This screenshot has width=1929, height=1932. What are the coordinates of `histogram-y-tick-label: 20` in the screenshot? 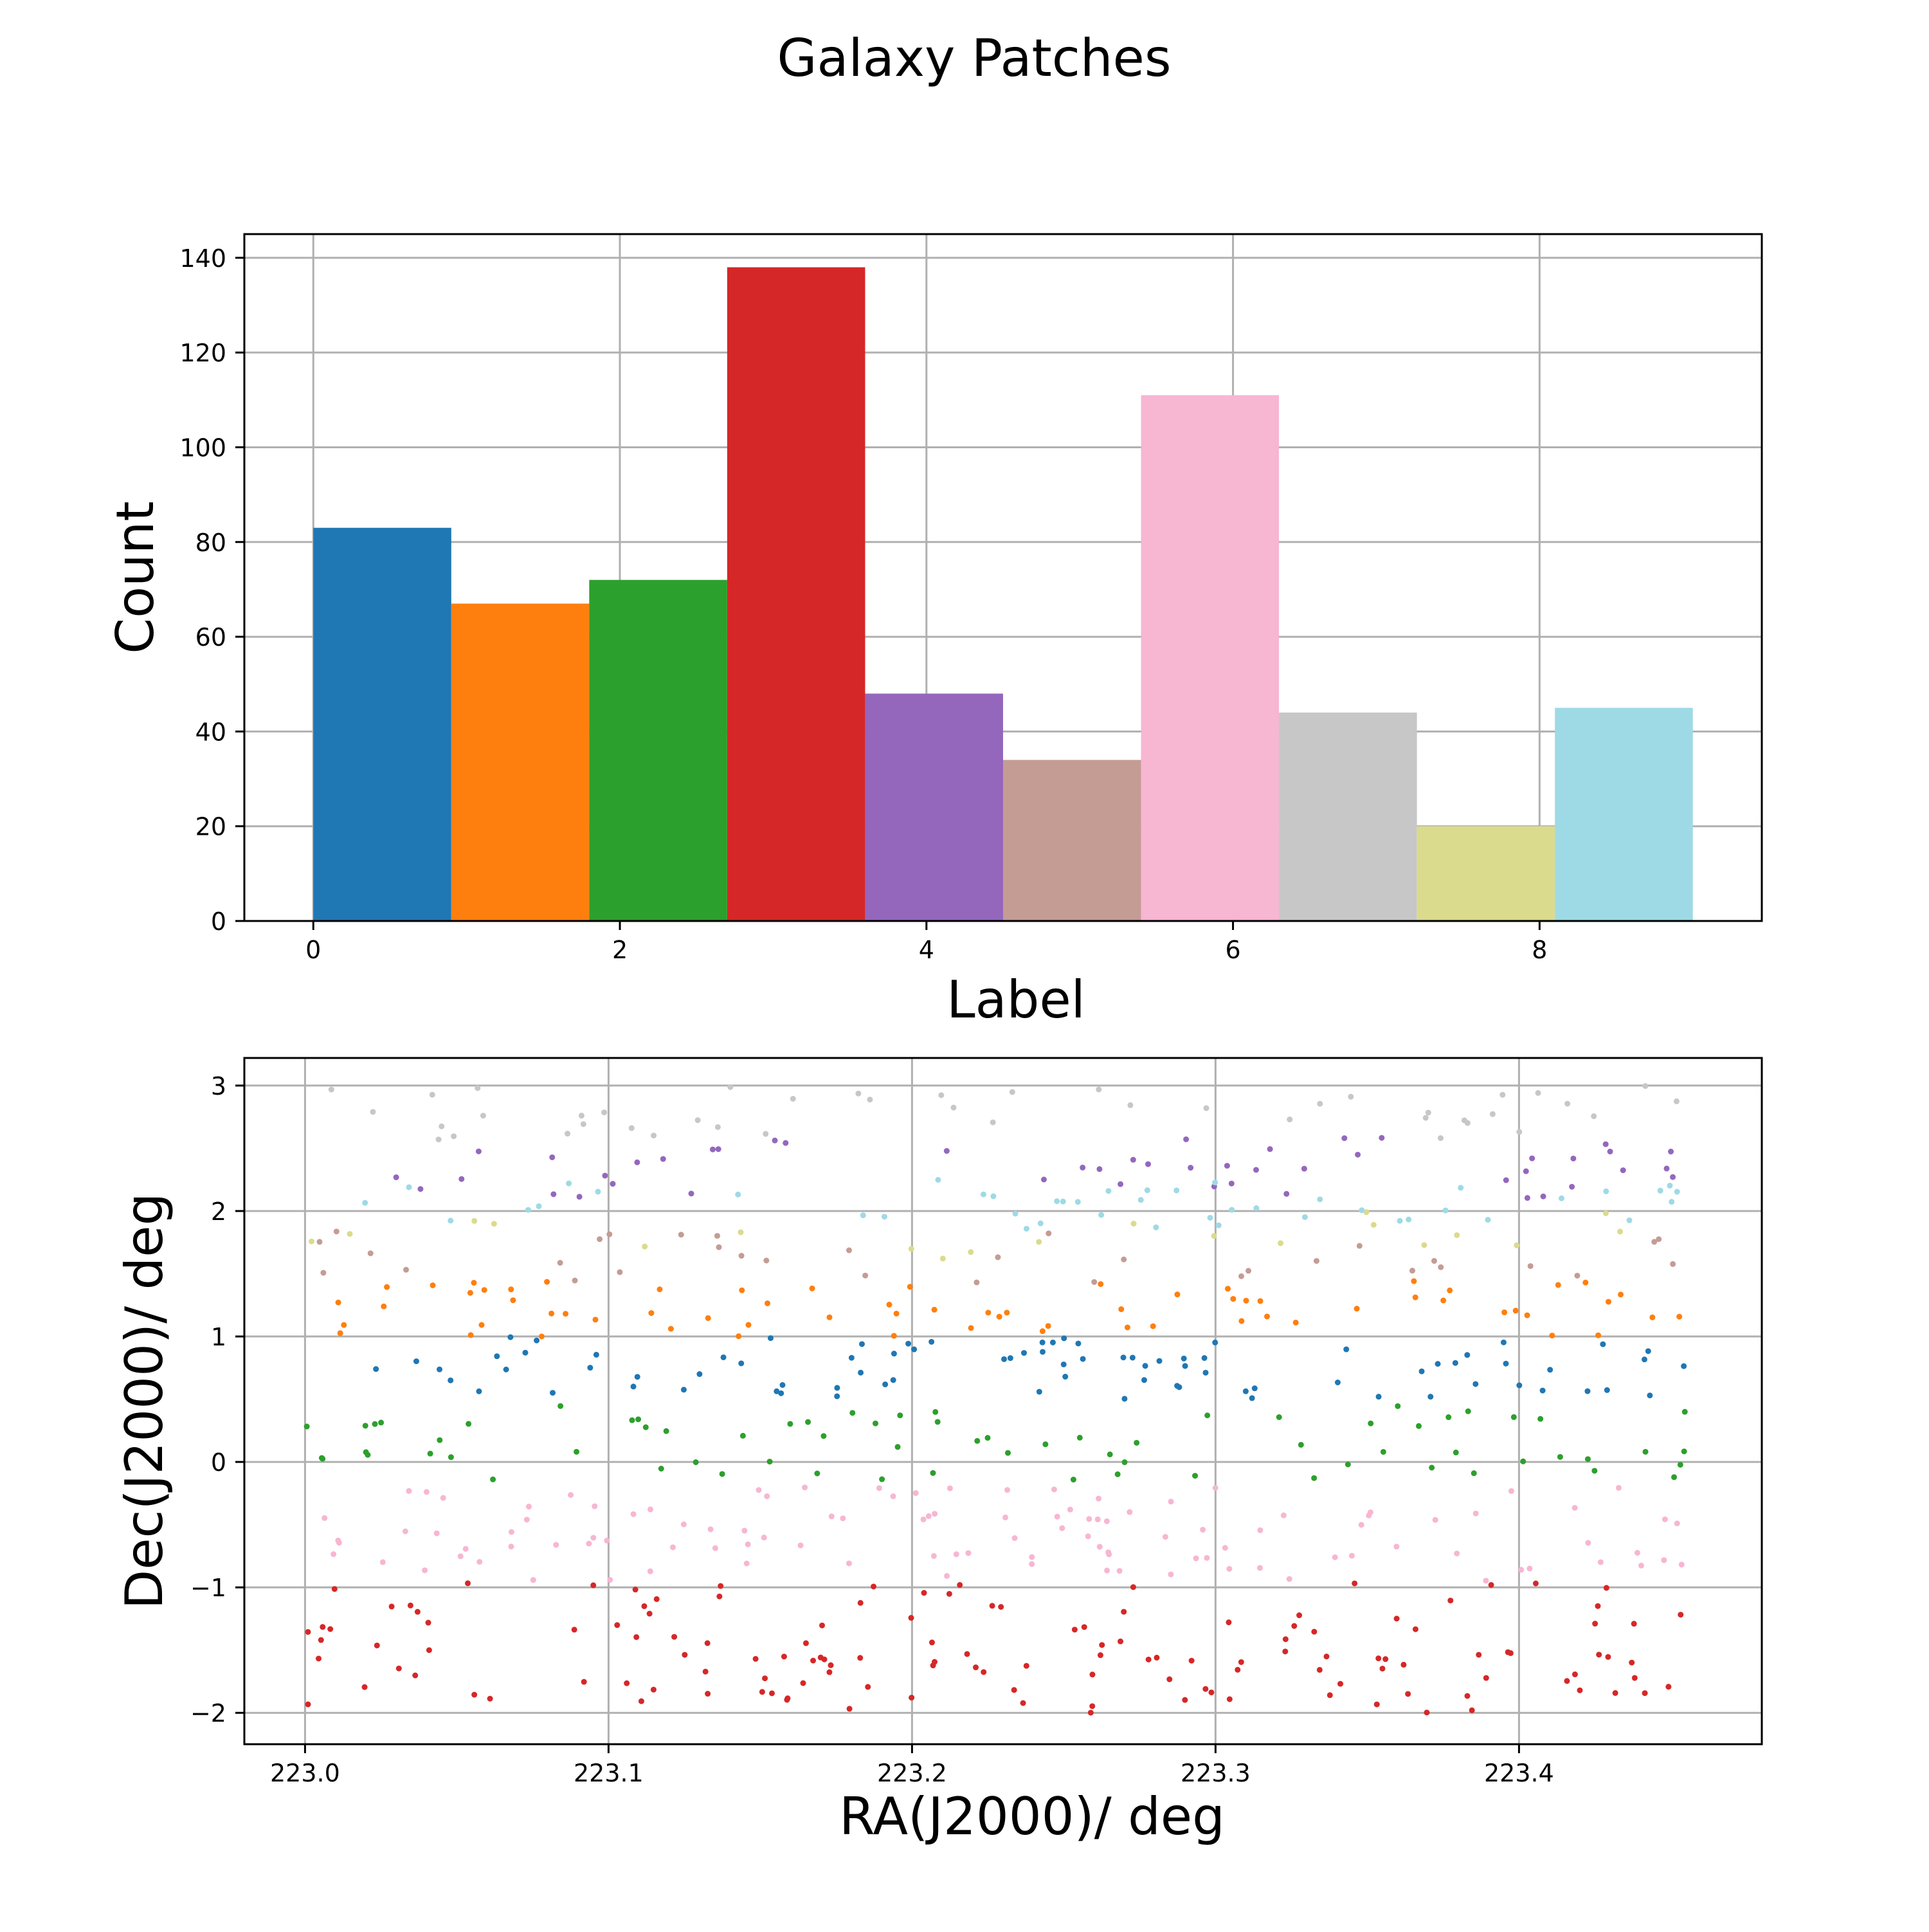 It's located at (211, 827).